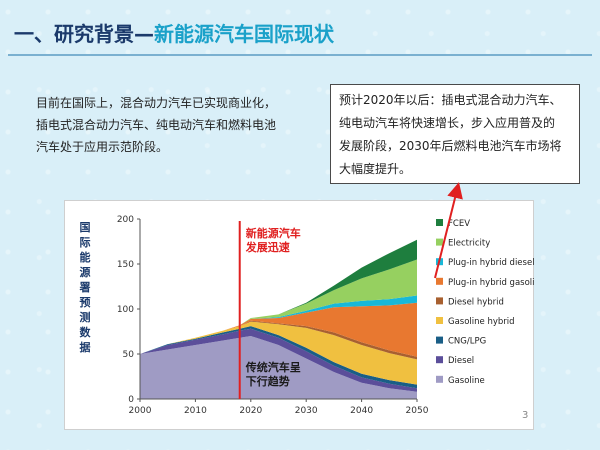  I want to click on area-diesel, so click(278, 360).